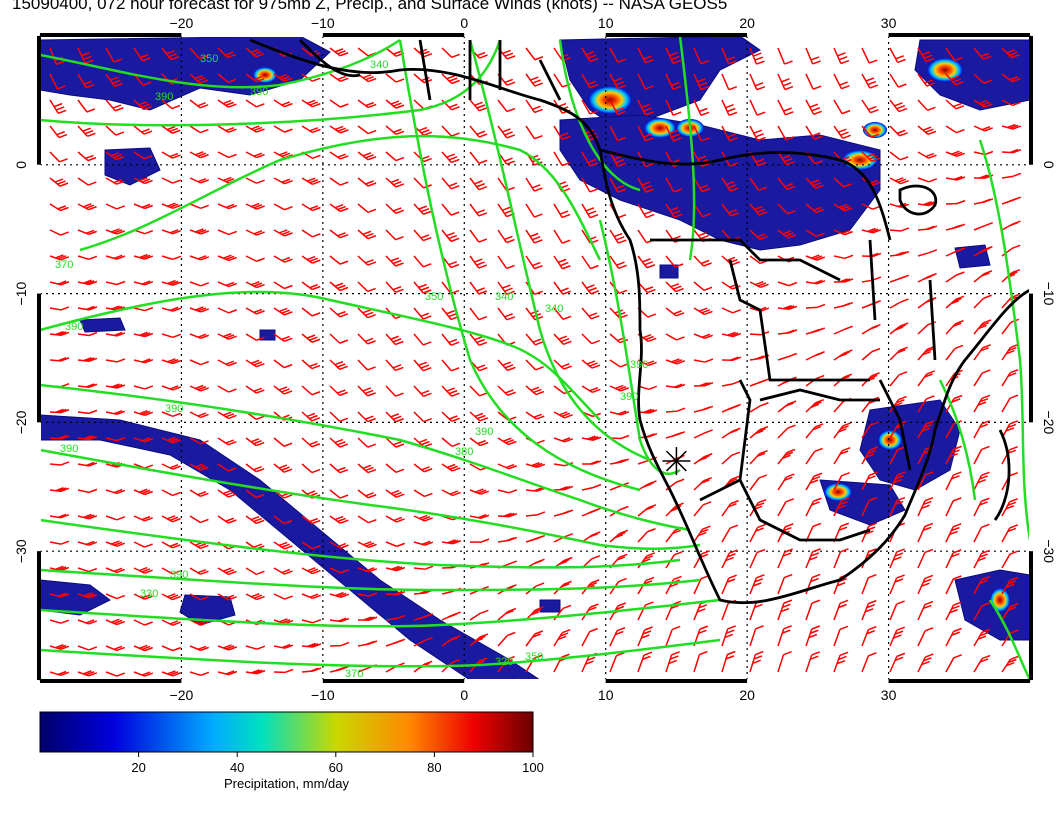 Image resolution: width=1056 pixels, height=816 pixels. What do you see at coordinates (336, 767) in the screenshot?
I see `colorbar-tick-label: 60` at bounding box center [336, 767].